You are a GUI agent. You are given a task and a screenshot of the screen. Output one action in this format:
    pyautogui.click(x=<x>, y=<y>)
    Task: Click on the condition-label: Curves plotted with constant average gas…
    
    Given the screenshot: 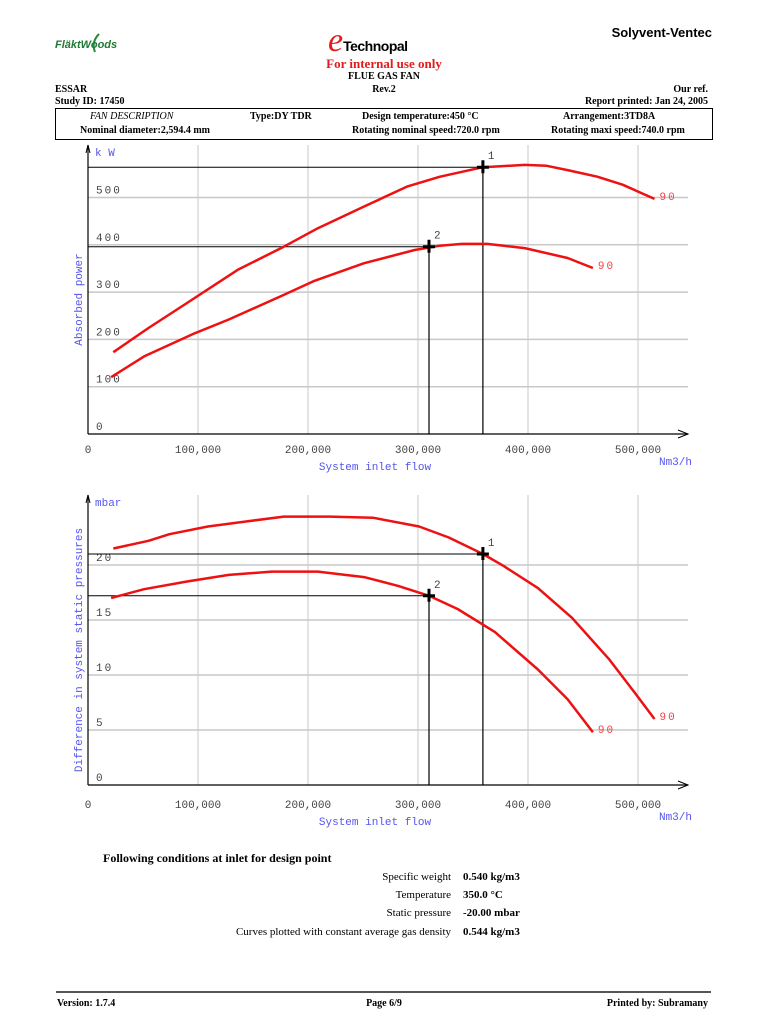 What is the action you would take?
    pyautogui.click(x=343, y=932)
    